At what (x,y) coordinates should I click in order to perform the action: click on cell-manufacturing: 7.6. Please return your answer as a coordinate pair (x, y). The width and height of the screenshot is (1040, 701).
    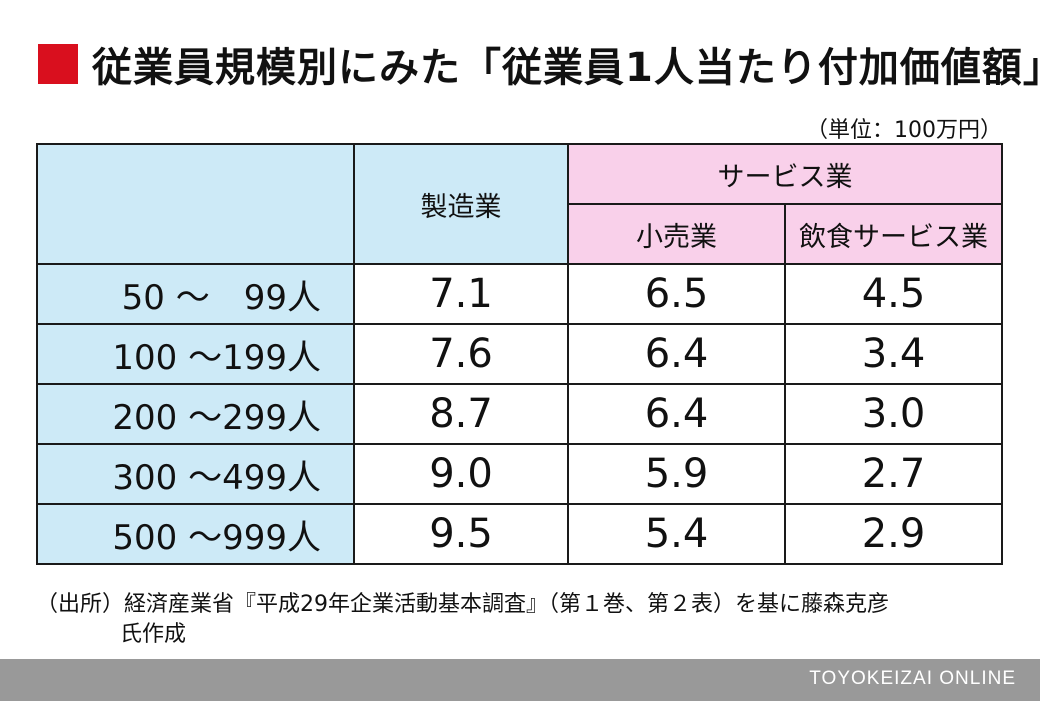
    Looking at the image, I should click on (461, 354).